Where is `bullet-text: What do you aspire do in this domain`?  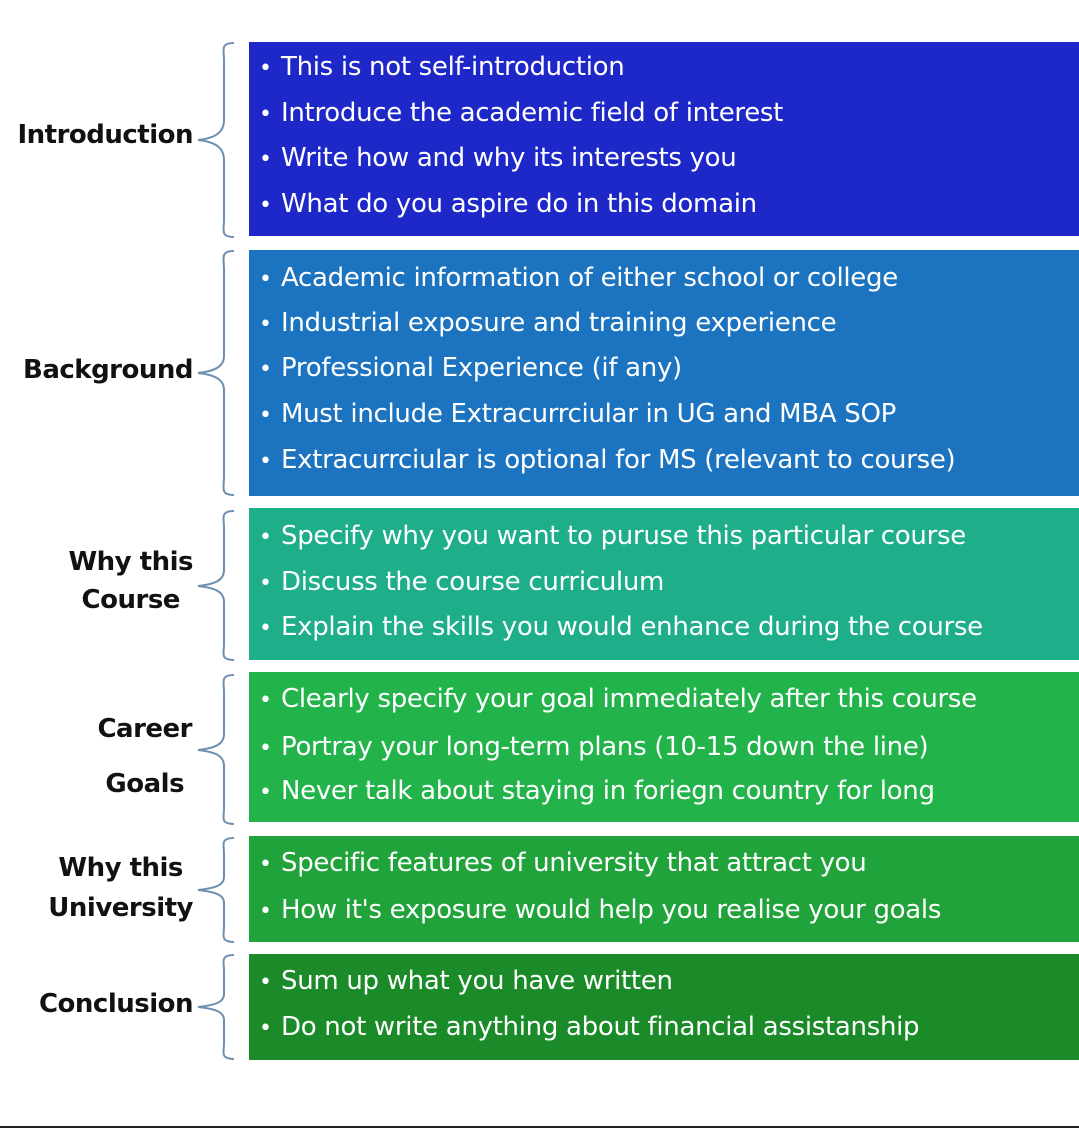 bullet-text: What do you aspire do in this domain is located at coordinates (519, 204).